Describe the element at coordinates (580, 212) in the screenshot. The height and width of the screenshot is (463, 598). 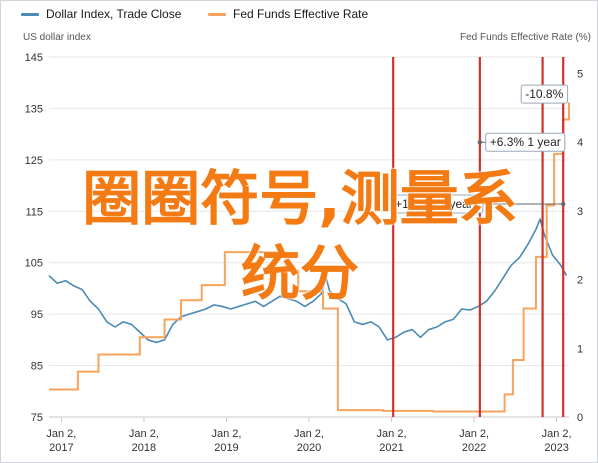
I see `y-right-tick-label: 3` at that location.